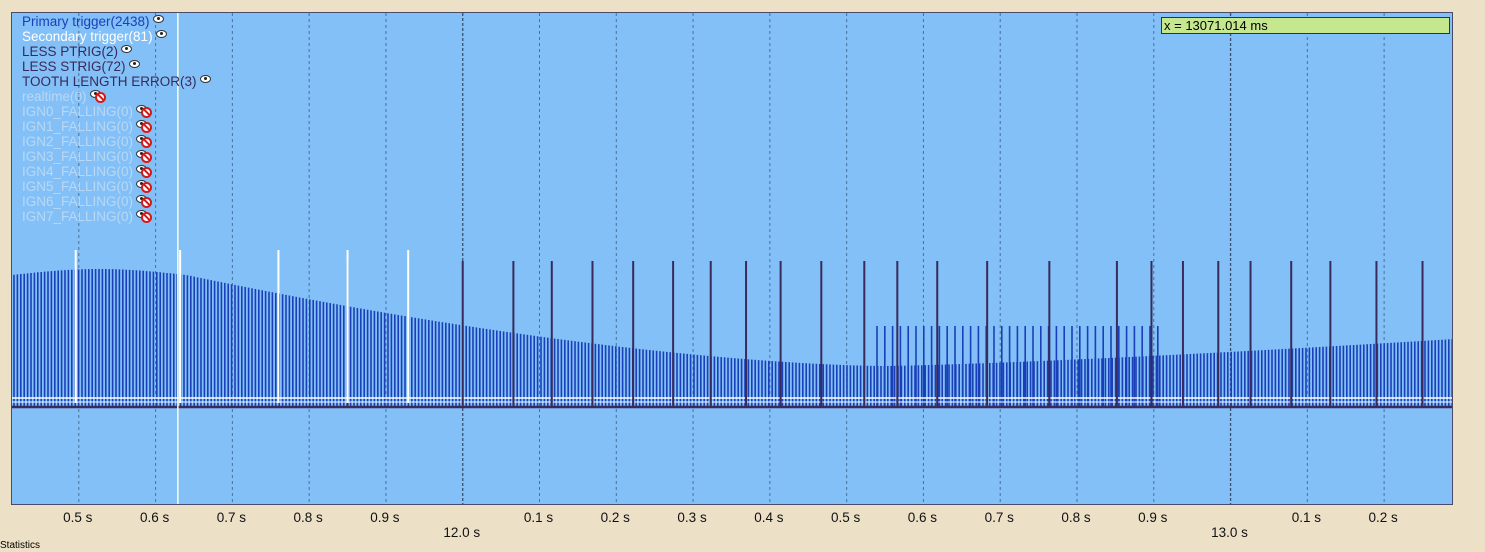 This screenshot has width=1485, height=552. Describe the element at coordinates (70, 51) in the screenshot. I see `legend-label: LESS PTRIG(2)` at that location.